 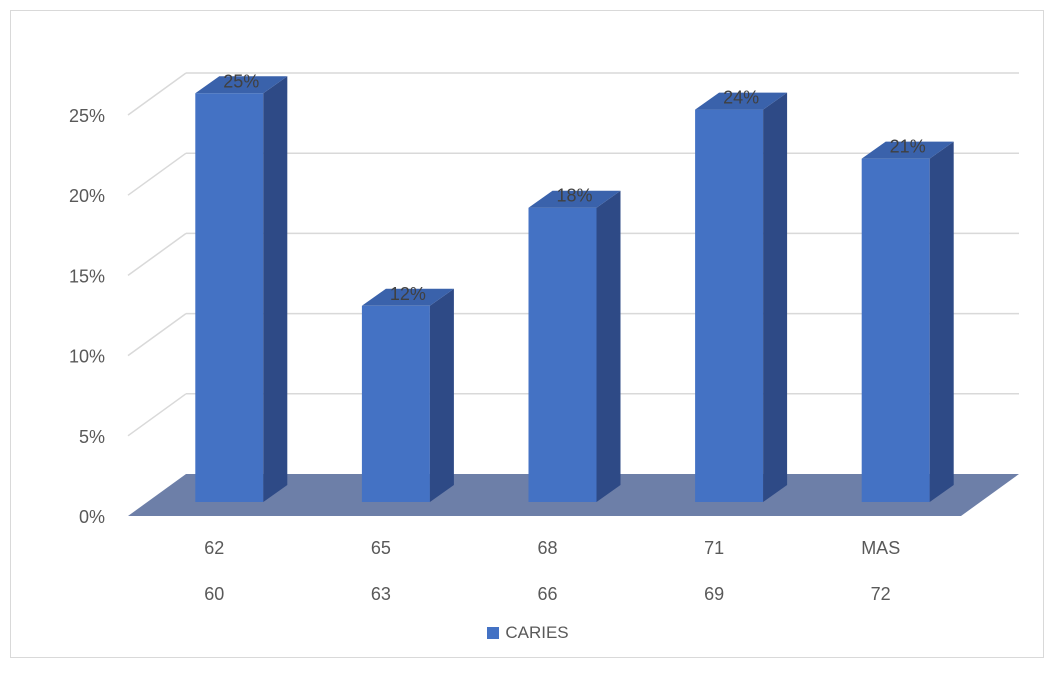 I want to click on y-tick-label: 25%, so click(x=87, y=116).